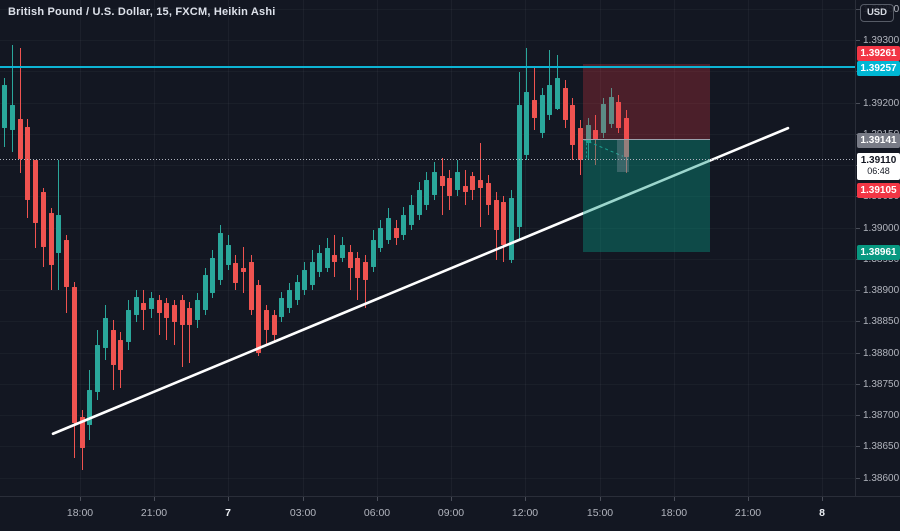  I want to click on price-tick-label: 1.39300, so click(881, 40).